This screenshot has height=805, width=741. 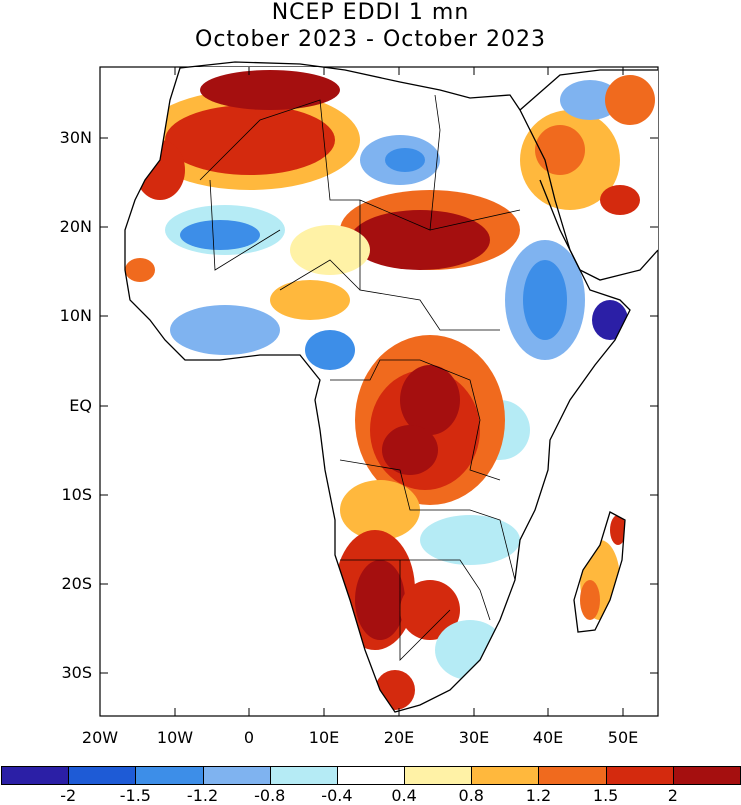 I want to click on lon-label-30e: 30E, so click(x=474, y=737).